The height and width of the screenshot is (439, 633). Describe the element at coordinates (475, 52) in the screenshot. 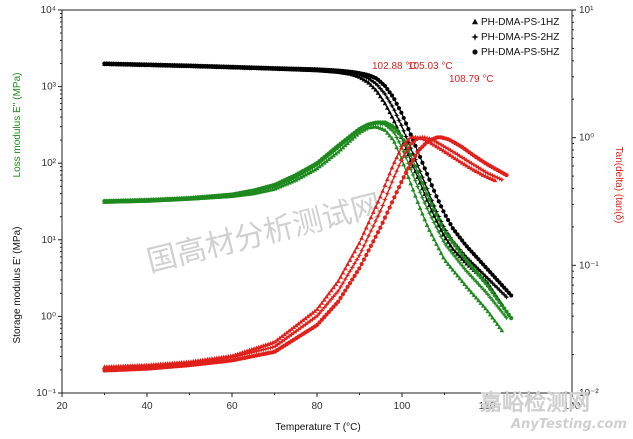

I see `legend-marker-circle` at that location.